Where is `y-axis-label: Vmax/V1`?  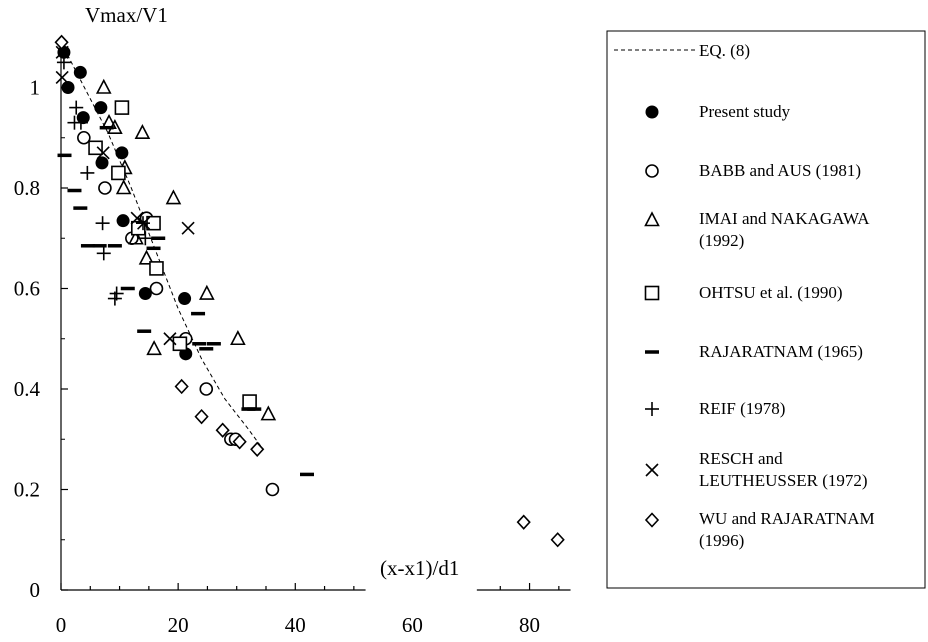 y-axis-label: Vmax/V1 is located at coordinates (126, 15).